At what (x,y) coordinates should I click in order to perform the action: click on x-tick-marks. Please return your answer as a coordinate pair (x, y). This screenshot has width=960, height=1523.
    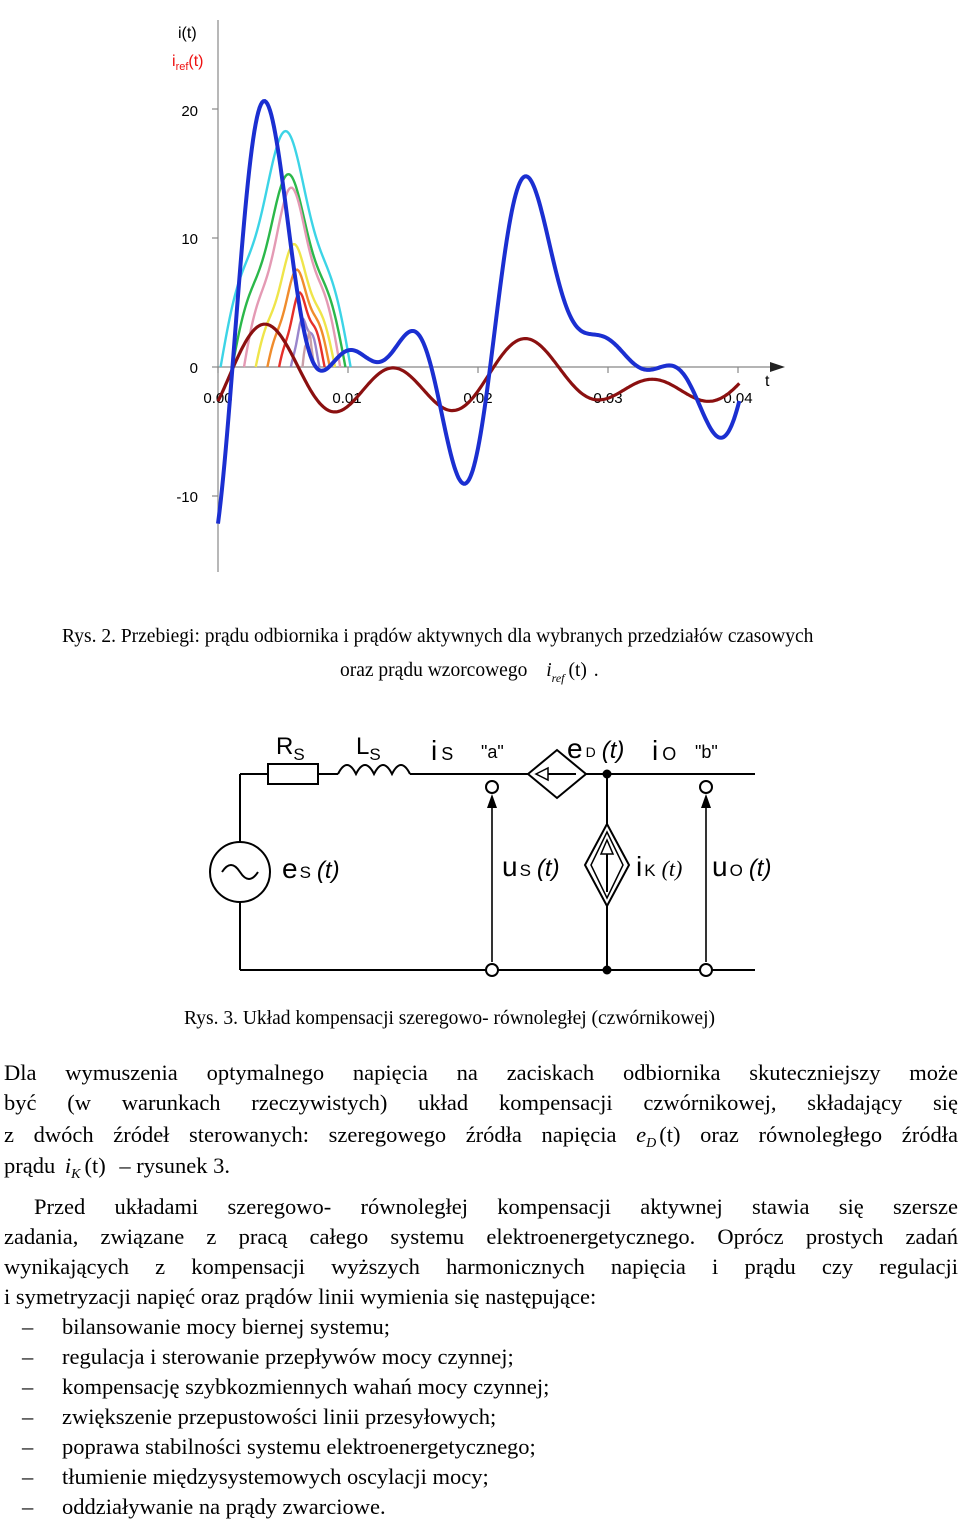
    Looking at the image, I should click on (478, 370).